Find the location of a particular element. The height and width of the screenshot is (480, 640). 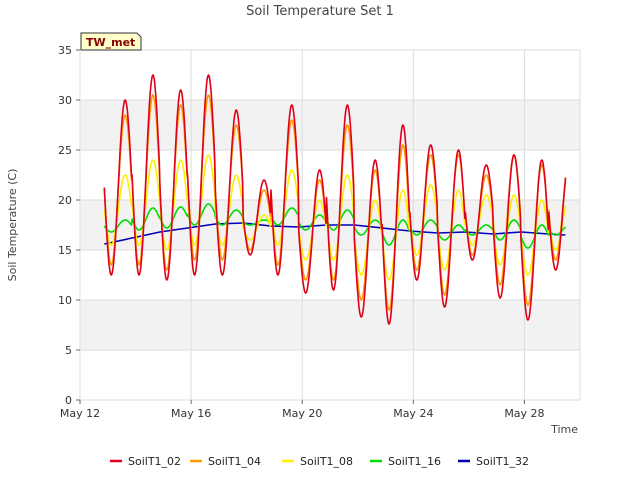

legend-item: SoilT1_08 is located at coordinates (317, 461).